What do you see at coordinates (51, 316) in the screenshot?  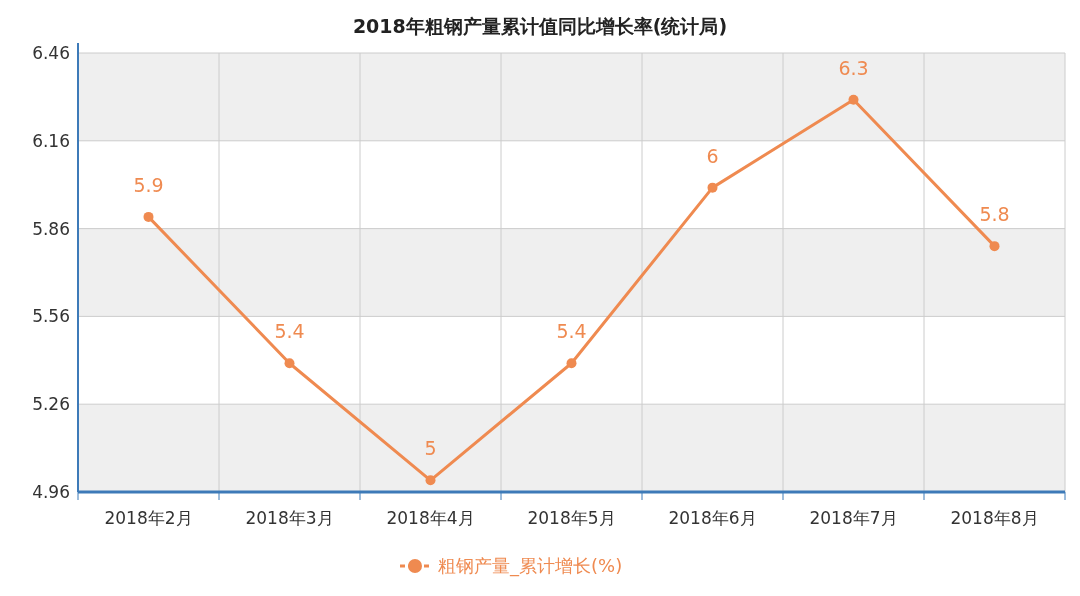 I see `y-tick-label: 5.56` at bounding box center [51, 316].